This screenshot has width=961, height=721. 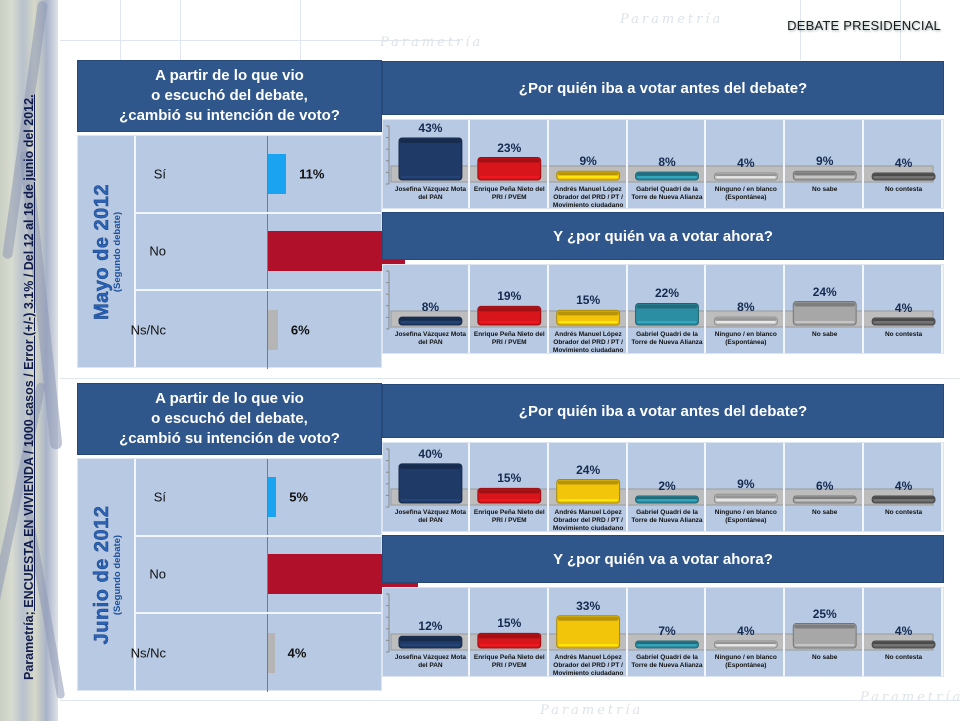 What do you see at coordinates (229, 115) in the screenshot?
I see `question-line: ¿cambió su intención de voto?` at bounding box center [229, 115].